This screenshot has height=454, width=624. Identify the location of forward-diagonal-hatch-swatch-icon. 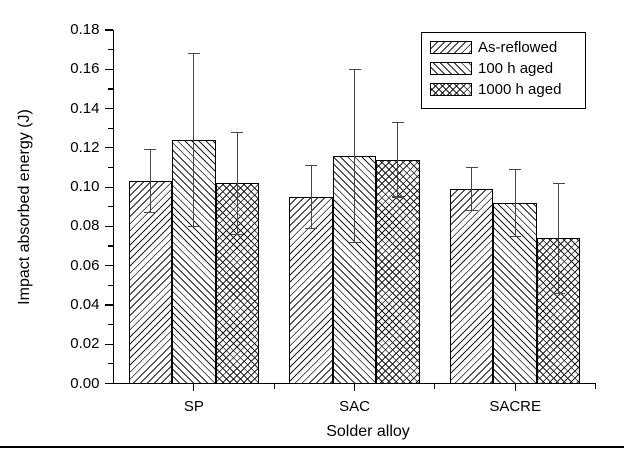
(451, 47).